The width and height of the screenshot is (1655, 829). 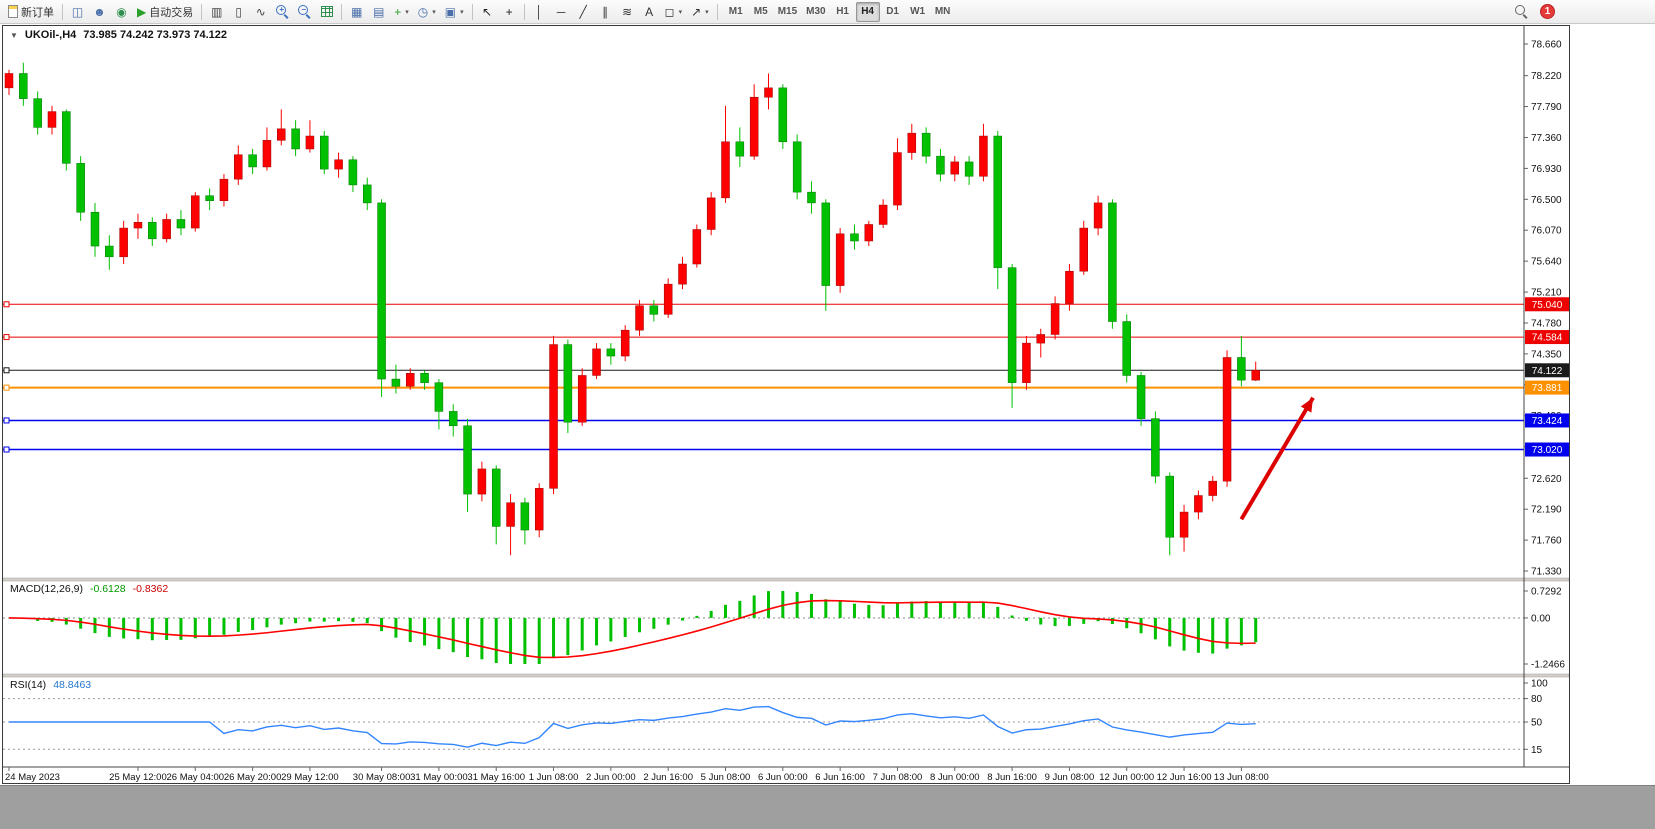 I want to click on shapes-icon: ◻, so click(x=669, y=11).